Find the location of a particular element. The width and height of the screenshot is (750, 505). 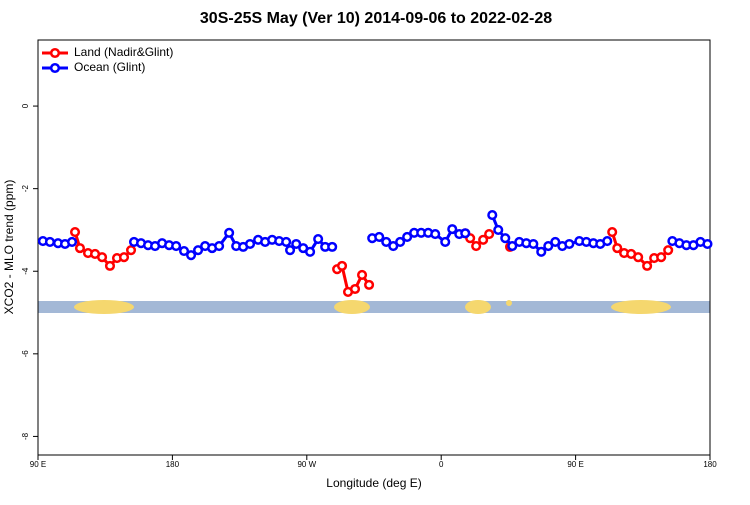

y-tick-label: -6 is located at coordinates (25, 354).